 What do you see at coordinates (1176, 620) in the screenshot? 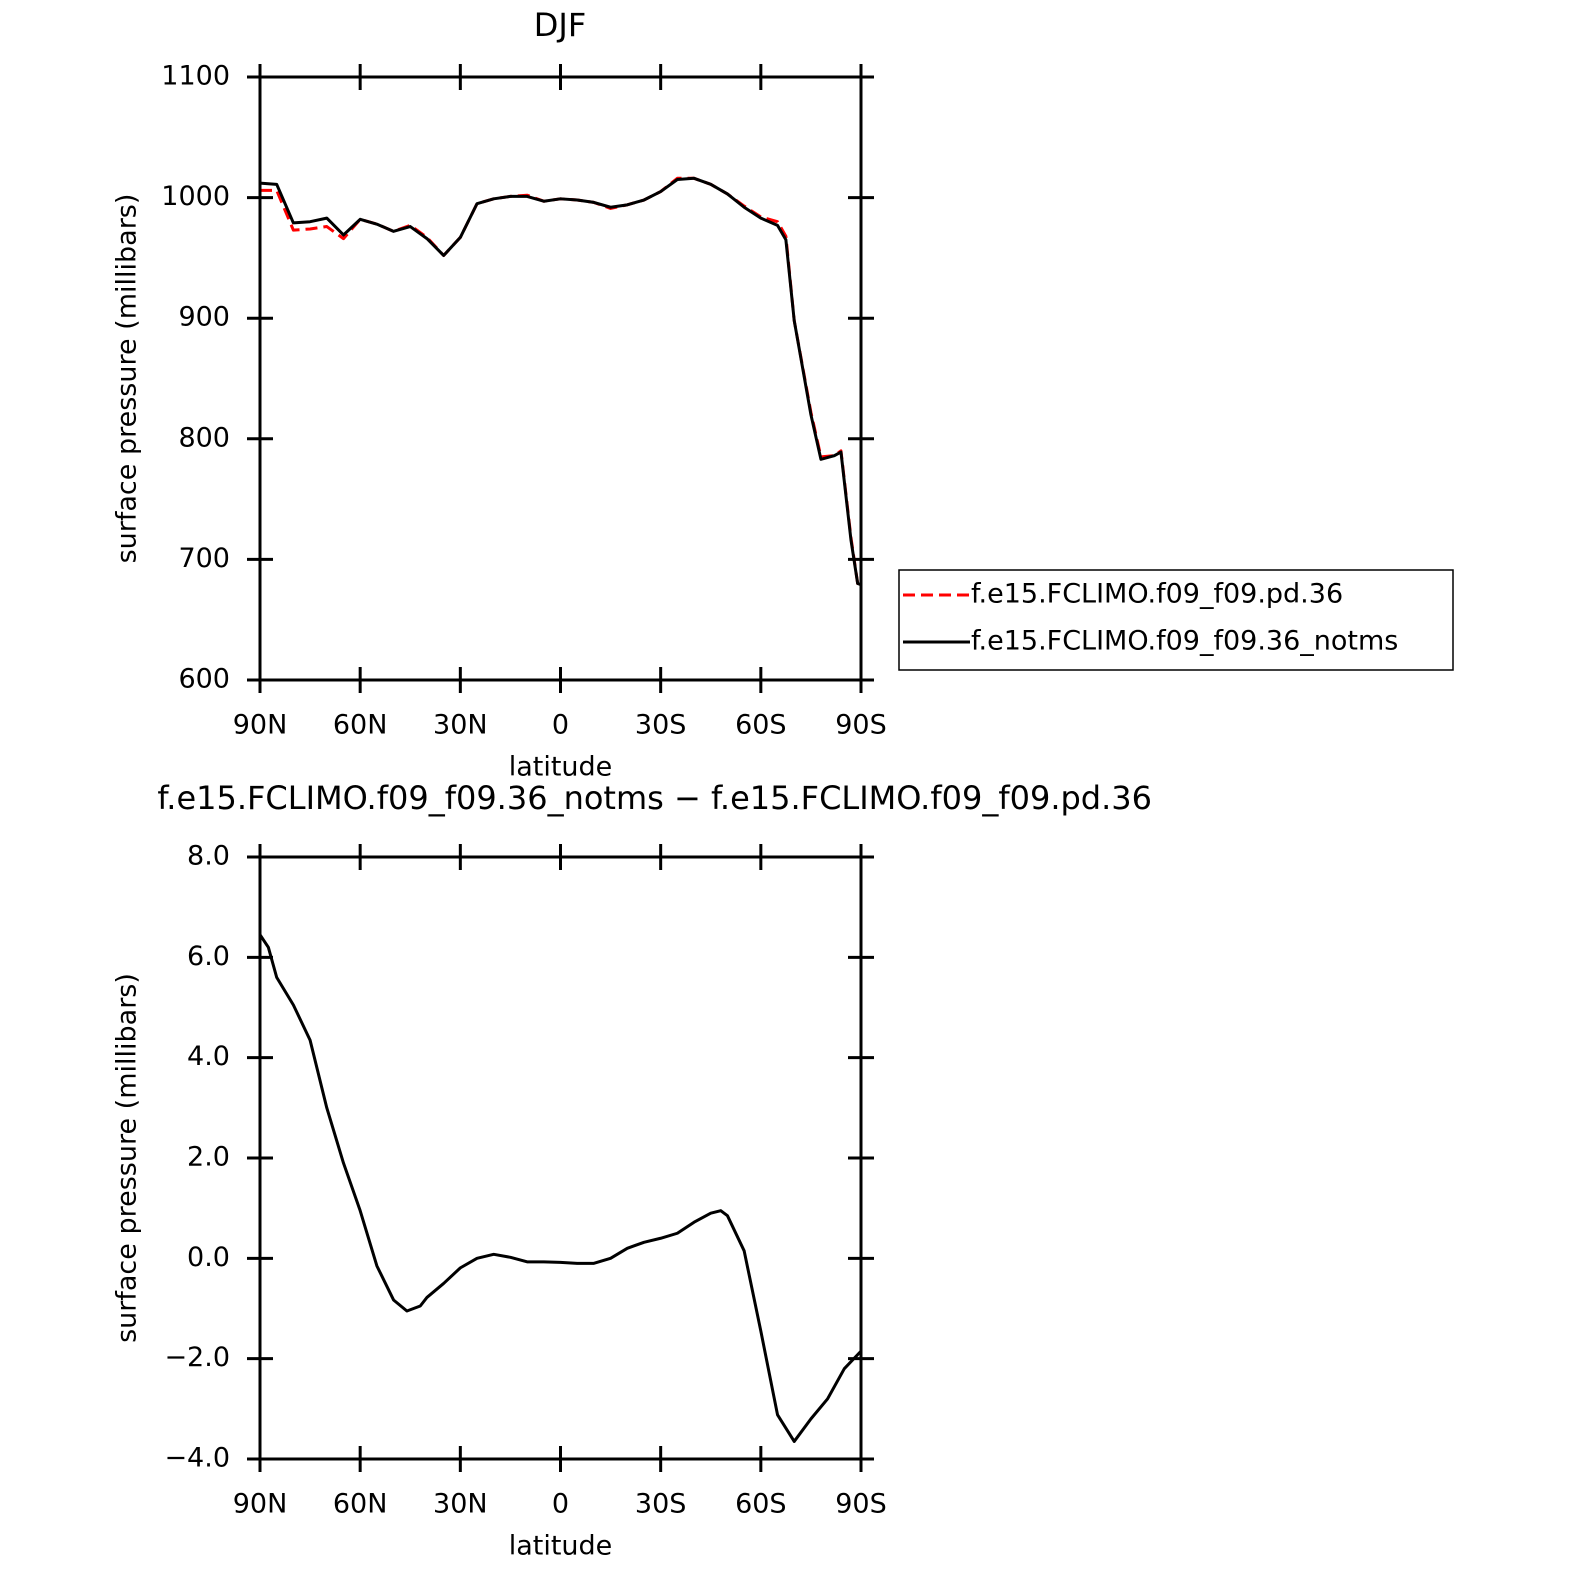
I see `legend-box` at bounding box center [1176, 620].